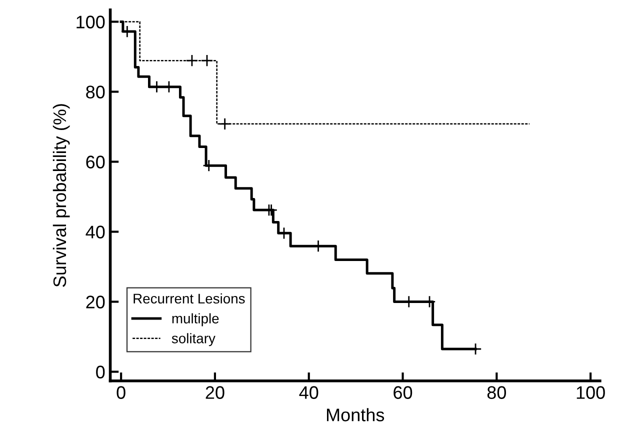  I want to click on legend-label: multiple, so click(195, 319).